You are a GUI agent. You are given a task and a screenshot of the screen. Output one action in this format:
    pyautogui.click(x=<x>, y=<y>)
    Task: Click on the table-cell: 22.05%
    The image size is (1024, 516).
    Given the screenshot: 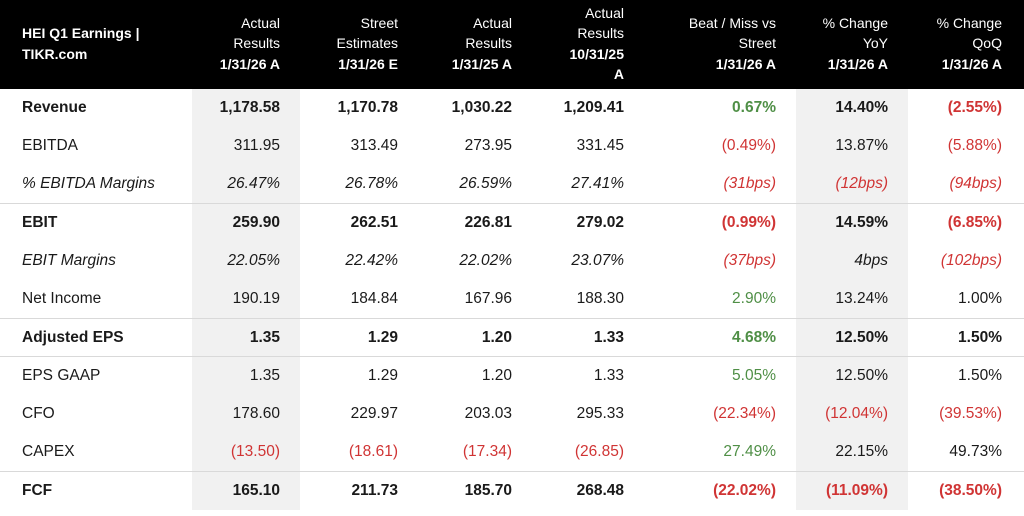 What is the action you would take?
    pyautogui.click(x=246, y=260)
    